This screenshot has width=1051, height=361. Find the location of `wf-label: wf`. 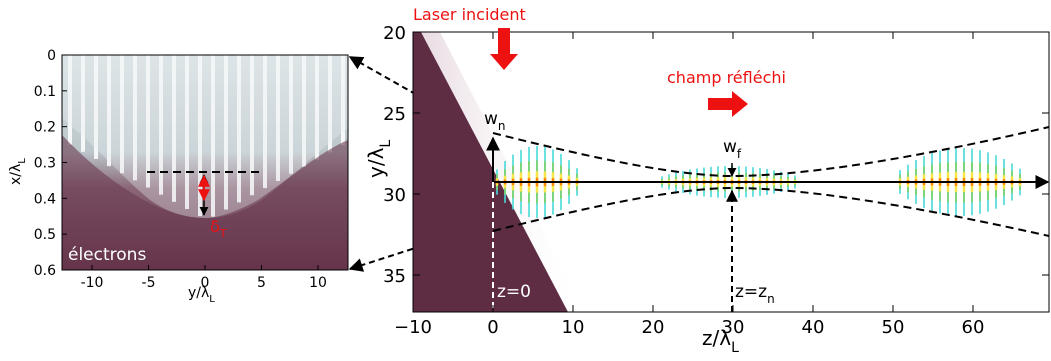

wf-label: wf is located at coordinates (732, 149).